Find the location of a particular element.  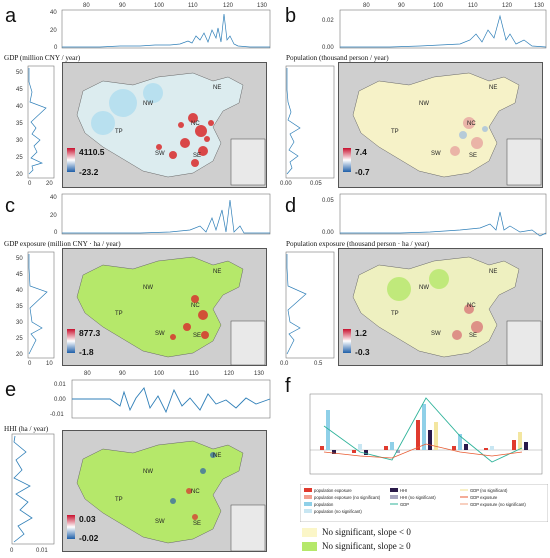

svg-text: GDP exposure (no significant) is located at coordinates (498, 504).